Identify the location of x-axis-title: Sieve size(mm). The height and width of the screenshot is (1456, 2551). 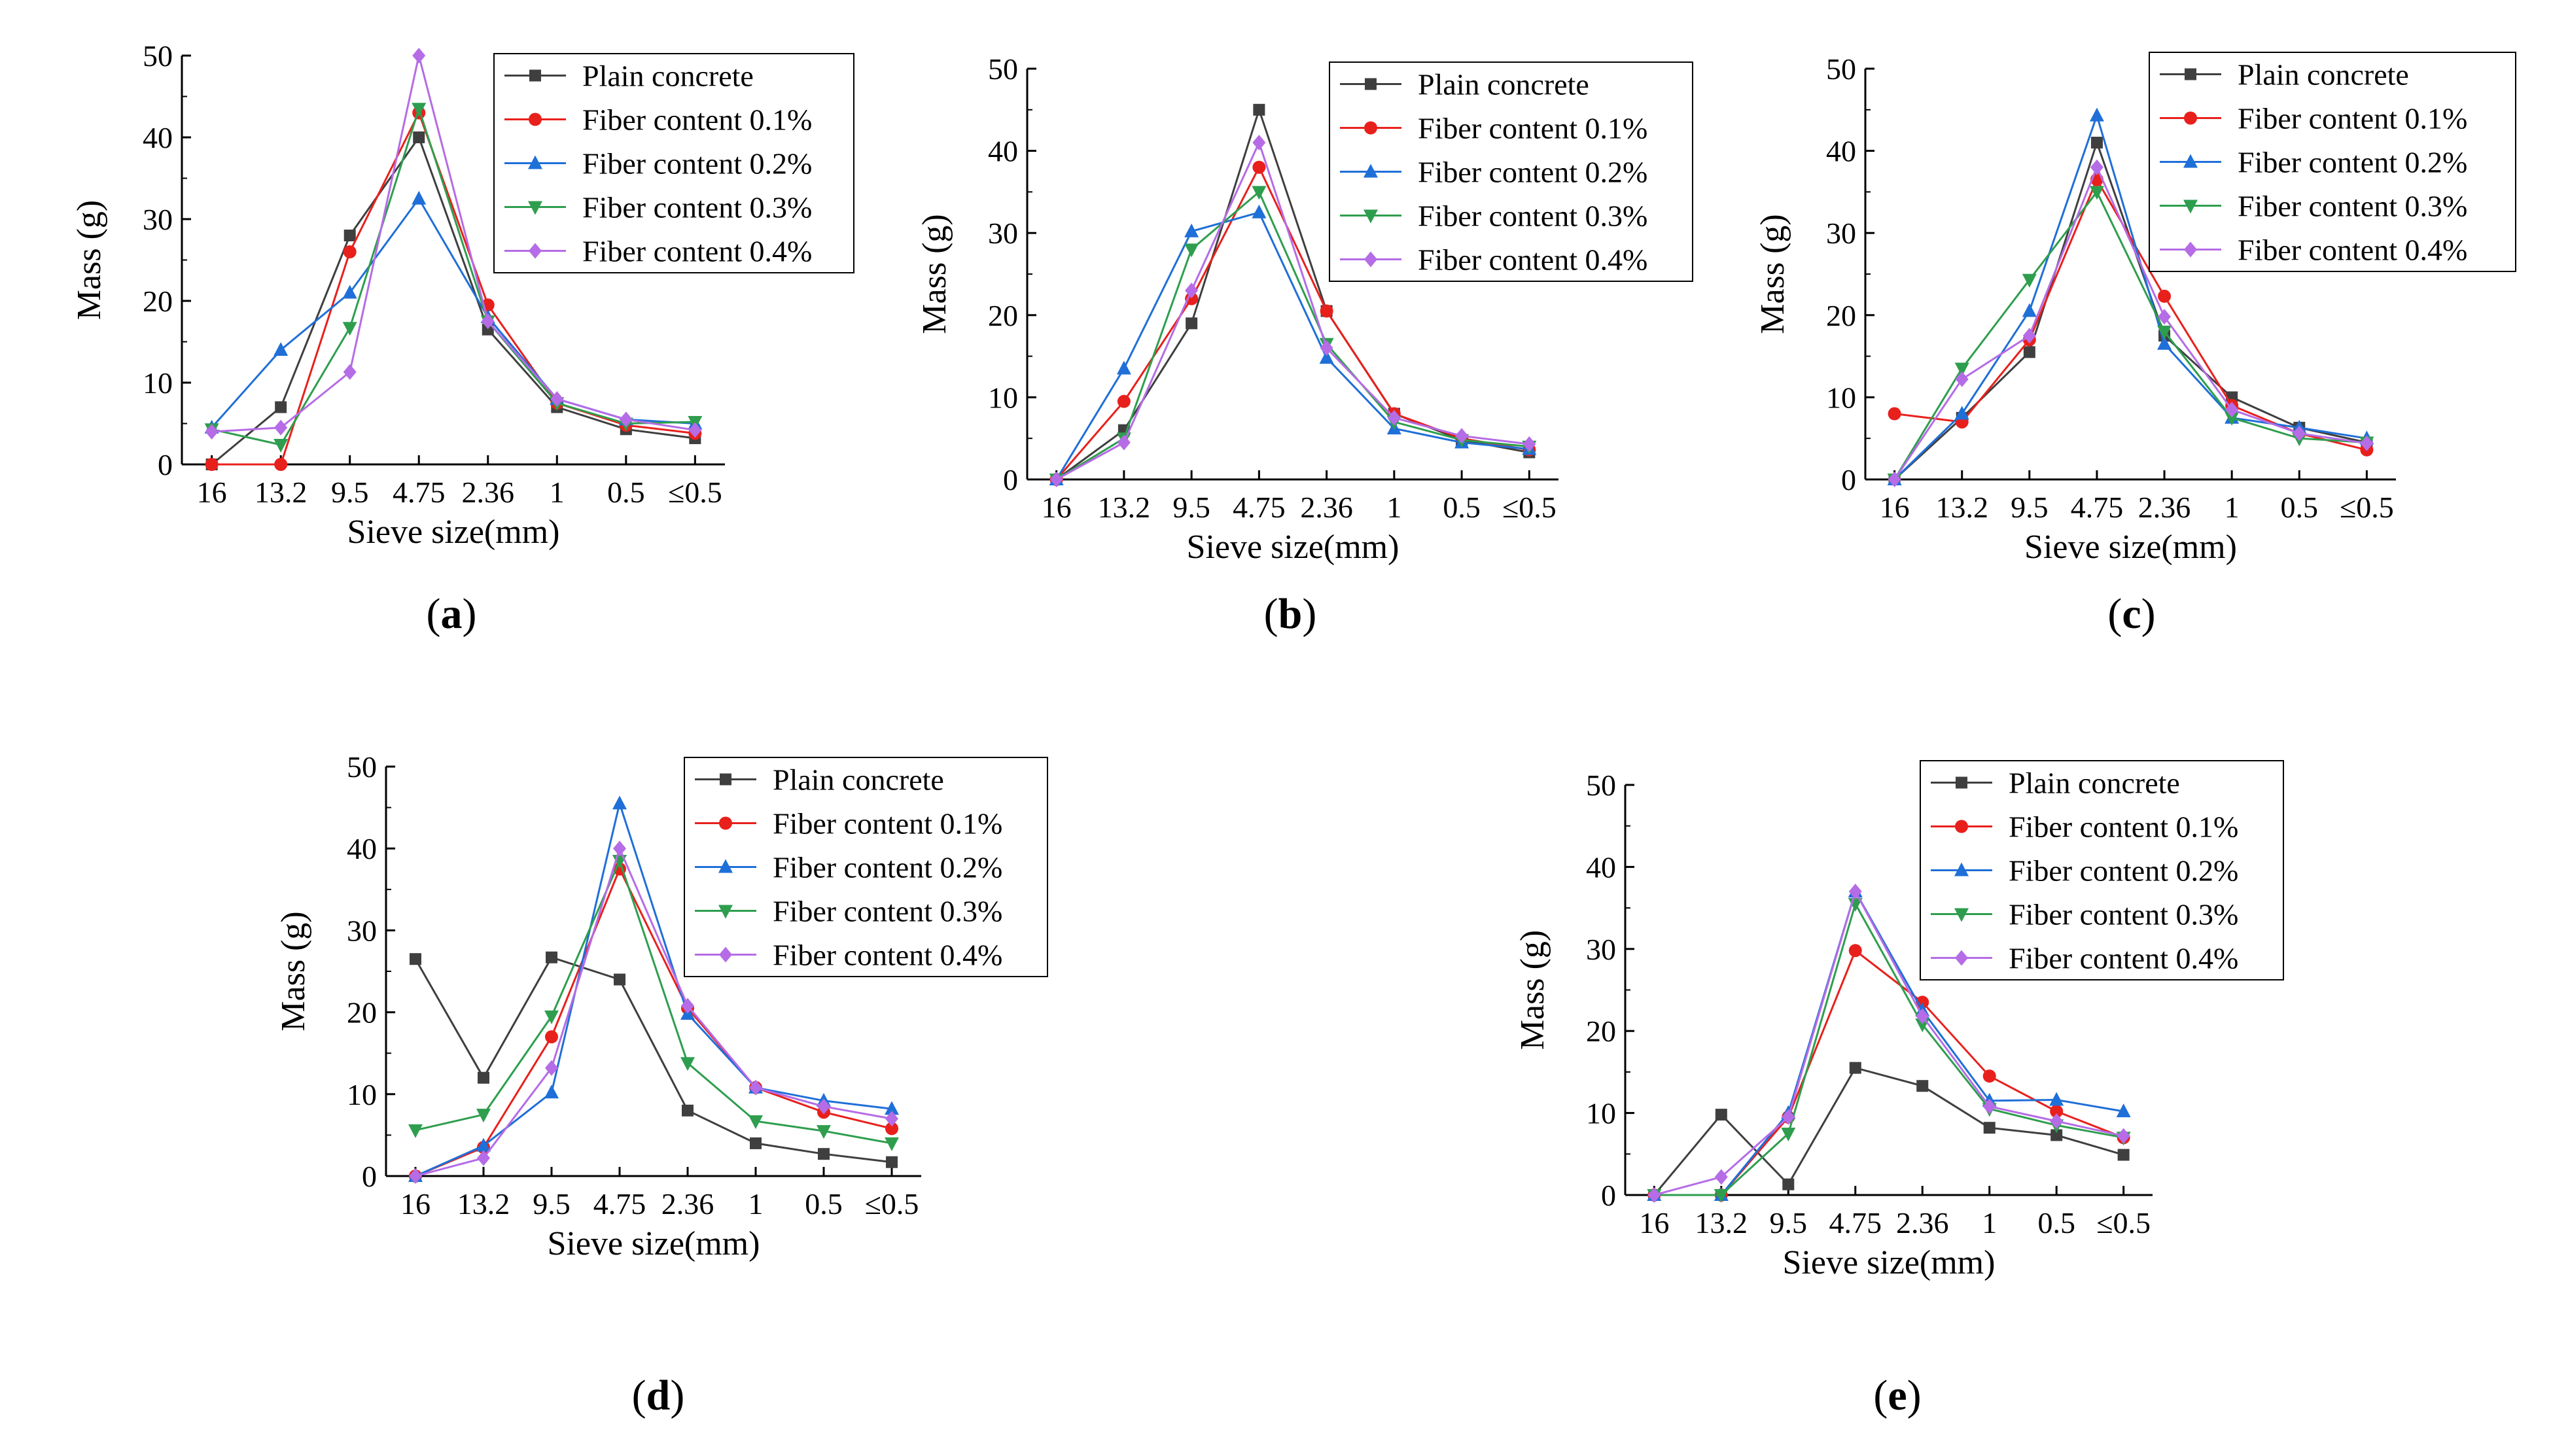
(1293, 547).